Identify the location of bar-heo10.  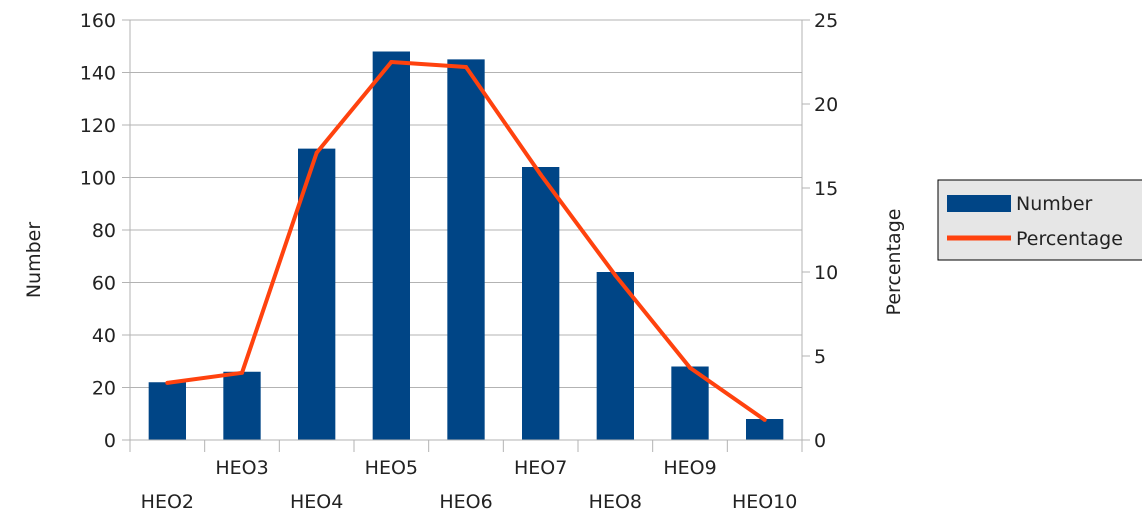
(765, 429).